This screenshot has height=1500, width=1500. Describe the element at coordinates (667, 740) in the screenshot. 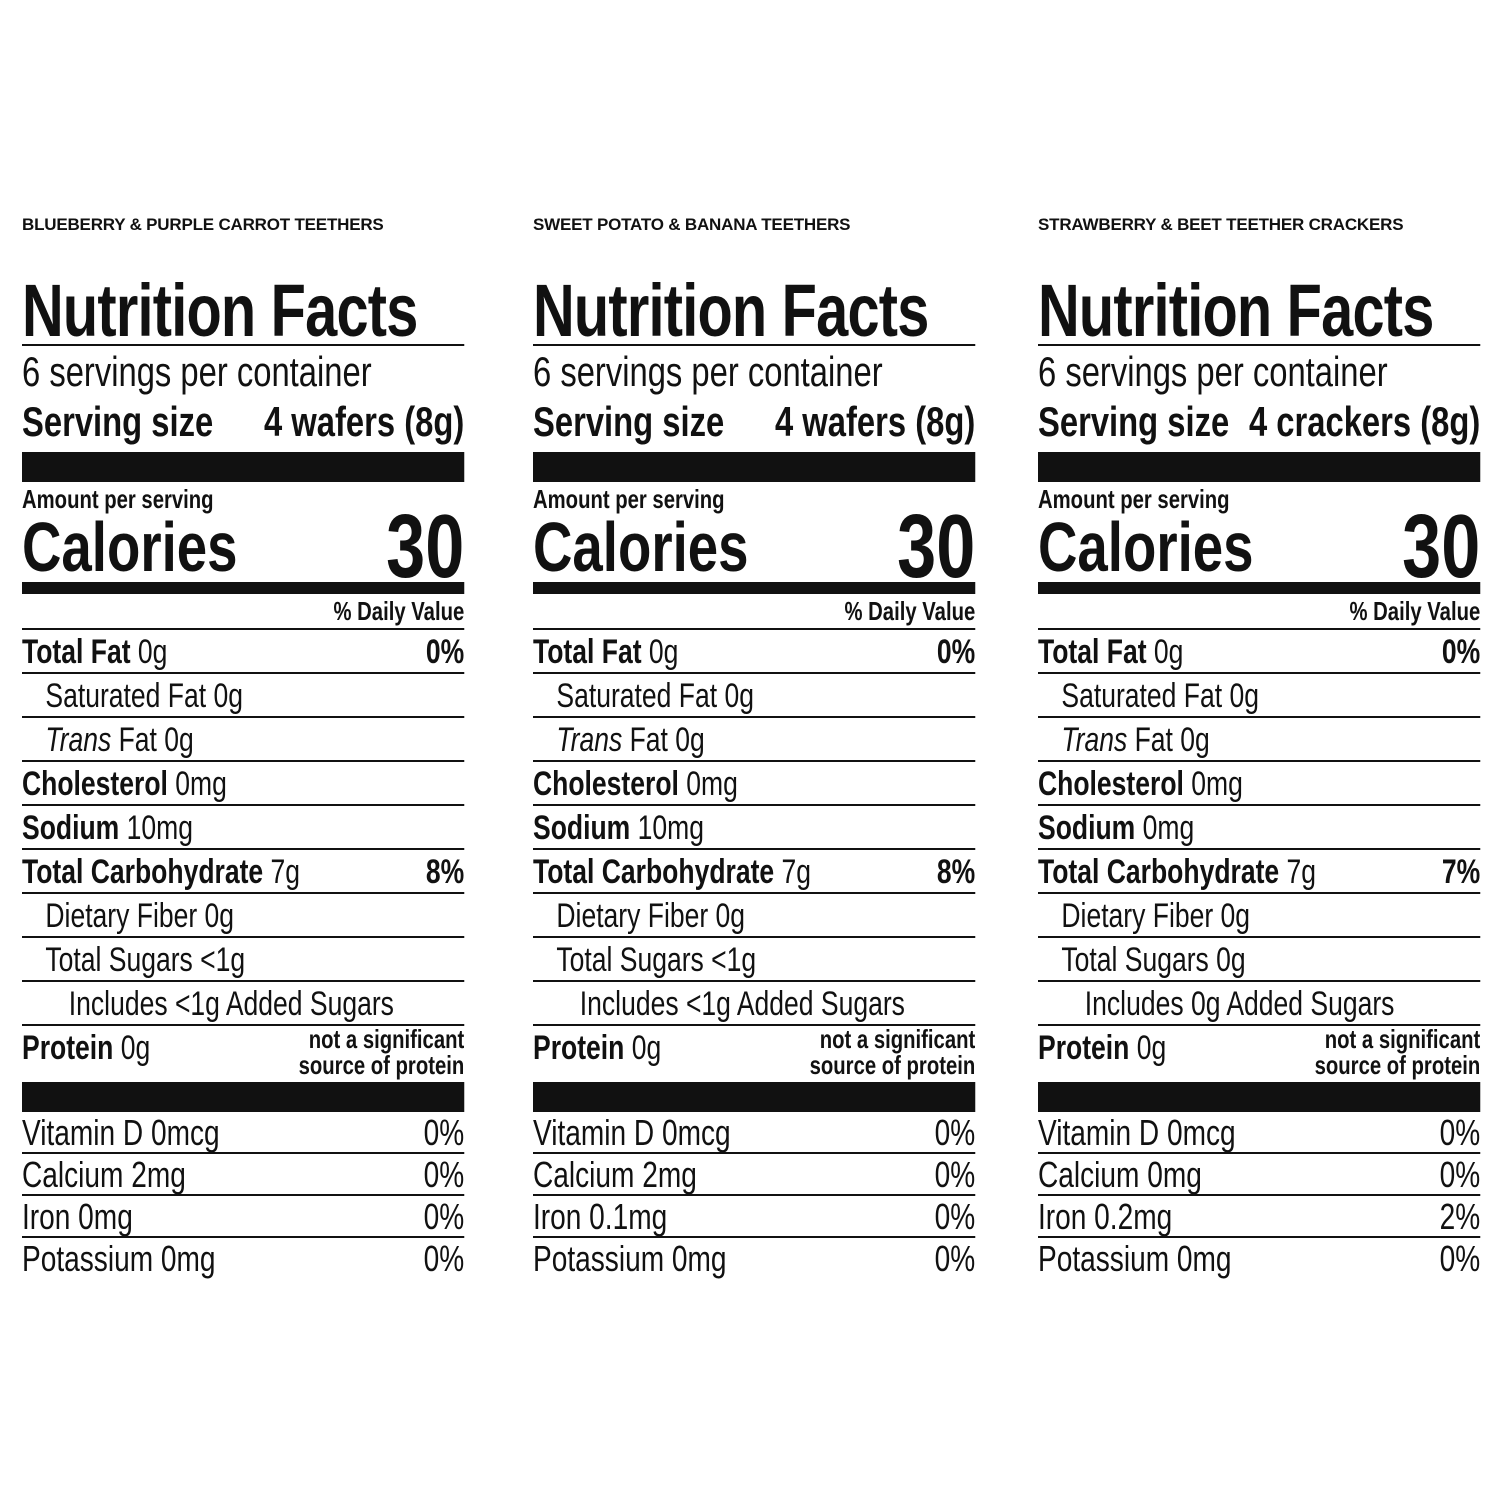

I see `nutrient-amount: Fat 0g` at that location.